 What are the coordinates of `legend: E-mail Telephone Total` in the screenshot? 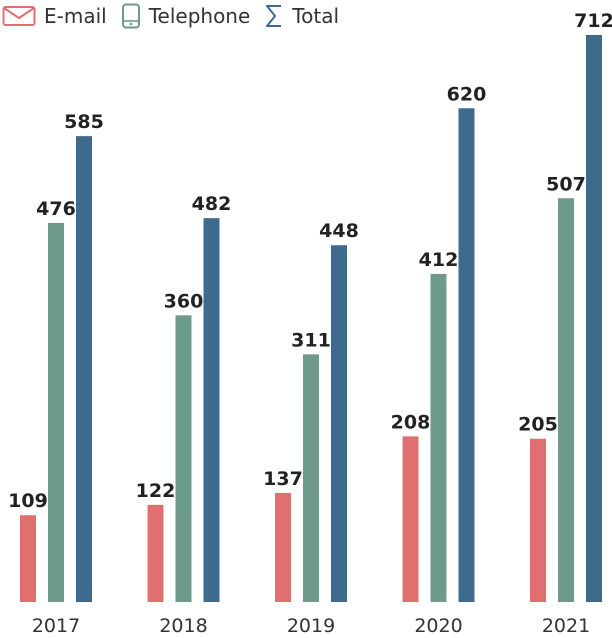 It's located at (176, 16).